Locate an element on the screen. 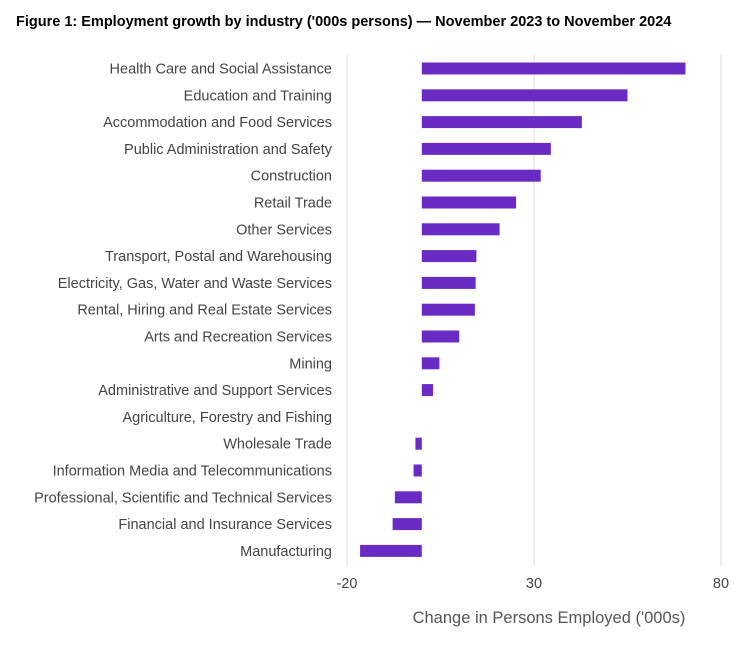 The image size is (753, 663). x-tick-labels: -20 30 80 is located at coordinates (533, 584).